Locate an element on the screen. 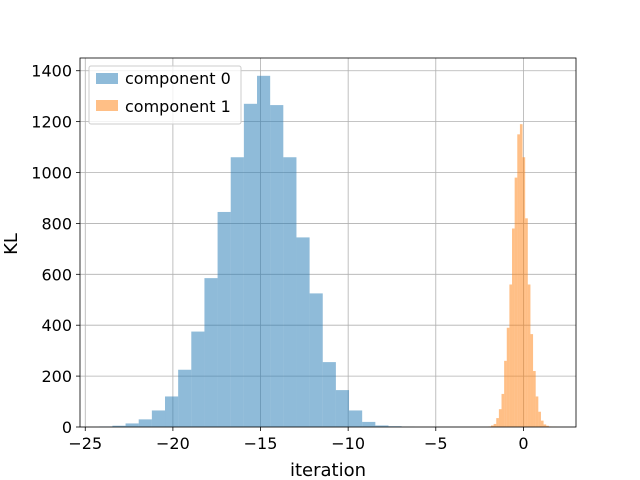  legend-label-component-1: component 1 is located at coordinates (178, 106).